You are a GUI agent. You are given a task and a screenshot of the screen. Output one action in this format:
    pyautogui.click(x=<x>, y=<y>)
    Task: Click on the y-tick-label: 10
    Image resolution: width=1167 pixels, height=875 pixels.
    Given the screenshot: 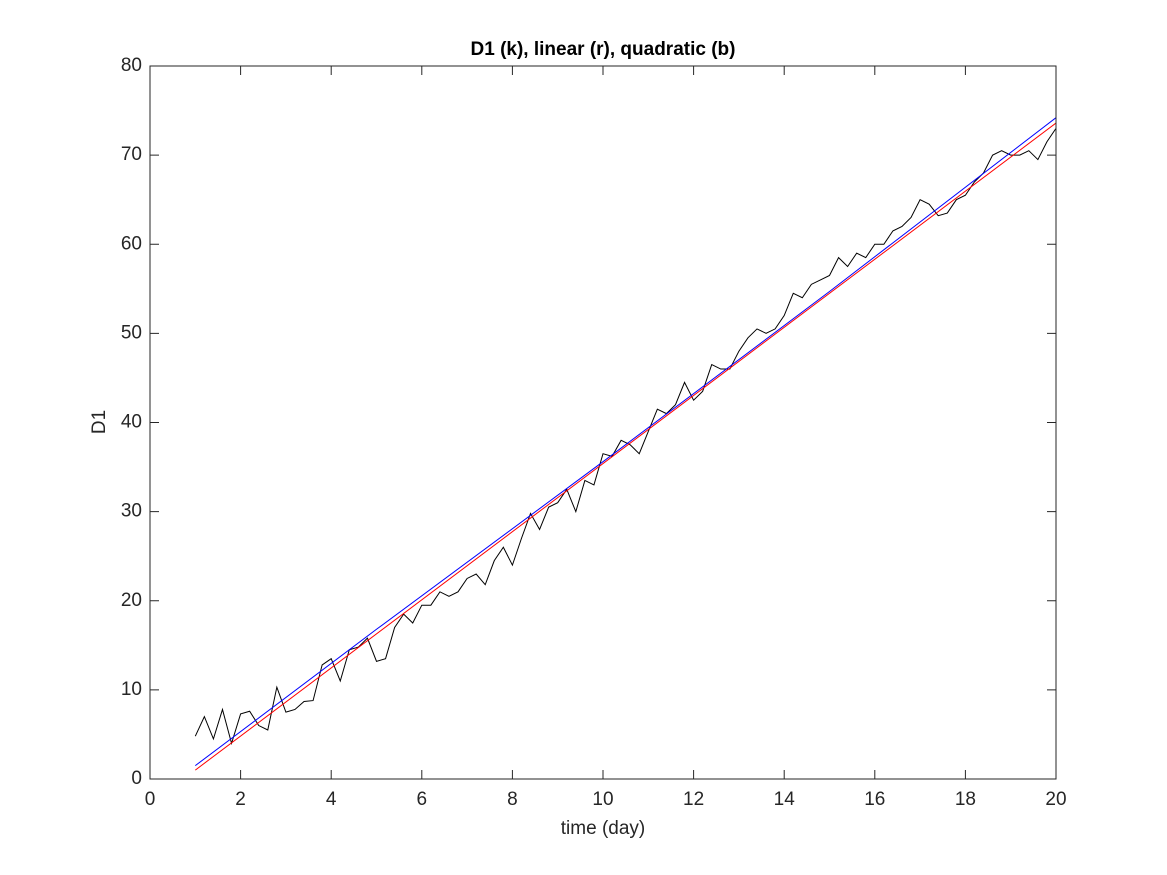 What is the action you would take?
    pyautogui.click(x=131, y=689)
    